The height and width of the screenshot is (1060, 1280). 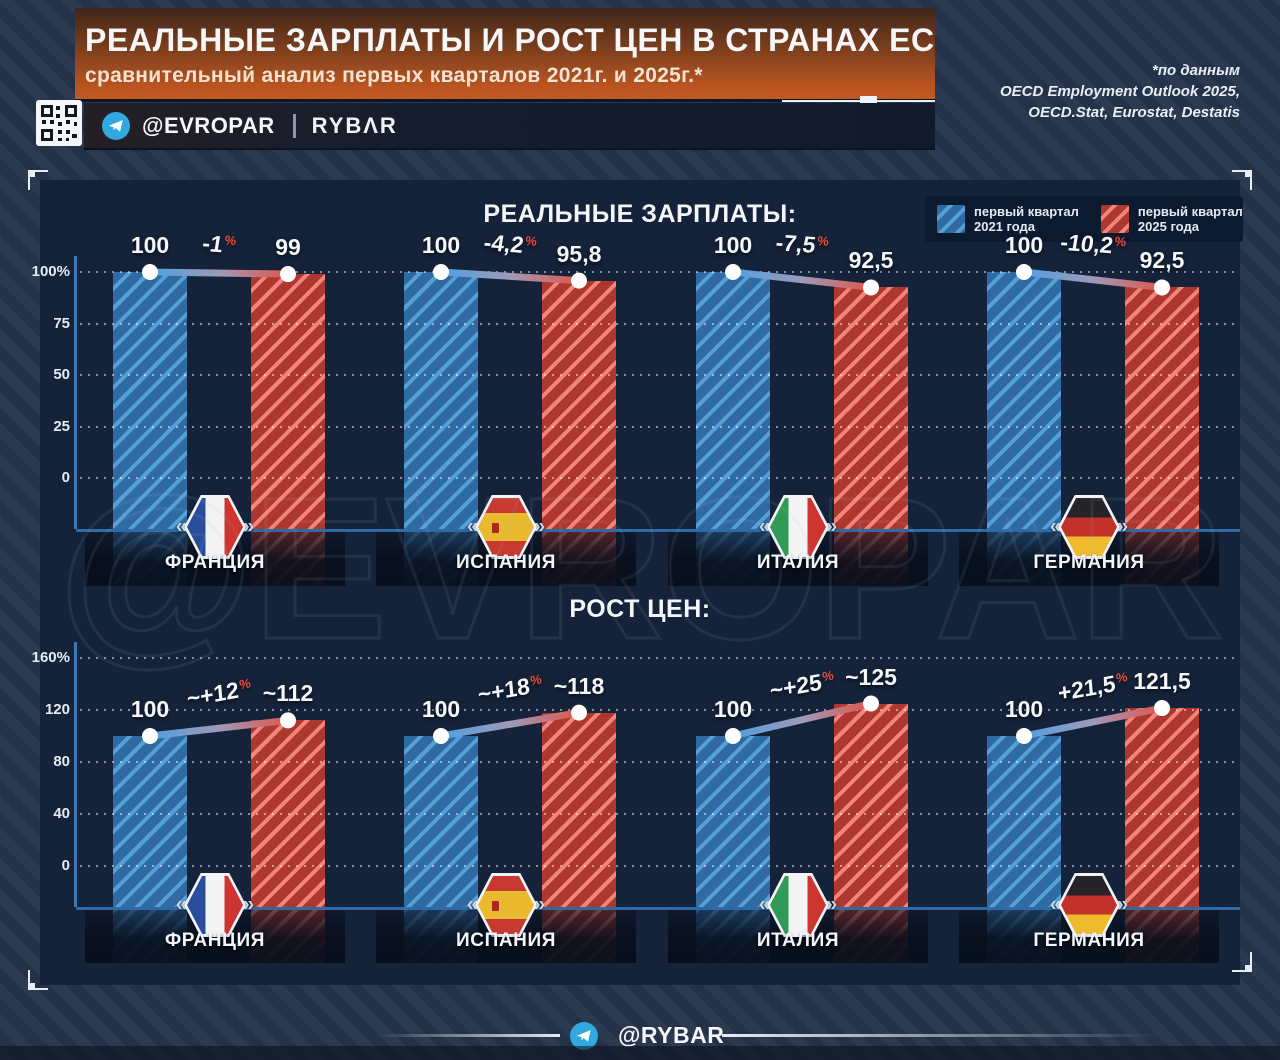 I want to click on footer-handle: @RYBAR, so click(x=671, y=1035).